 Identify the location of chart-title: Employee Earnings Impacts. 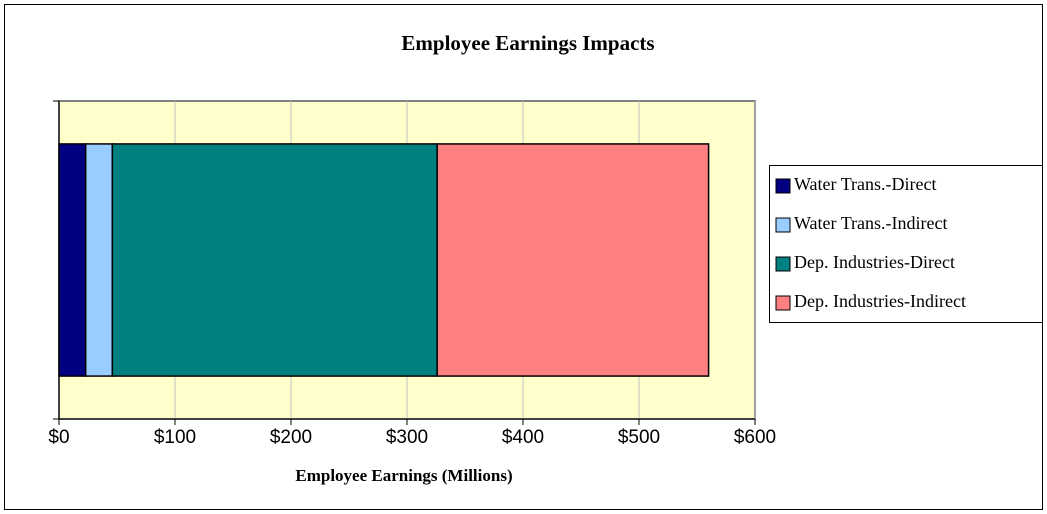
(527, 43).